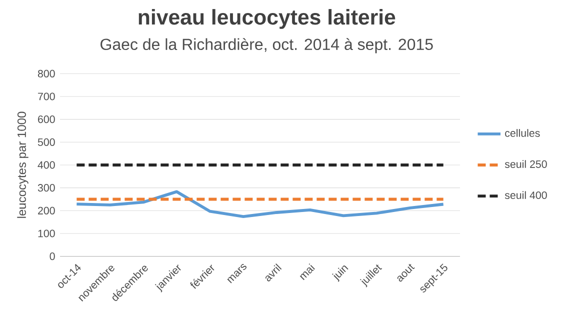 This screenshot has width=566, height=323. I want to click on y-tick-label: 100, so click(46, 234).